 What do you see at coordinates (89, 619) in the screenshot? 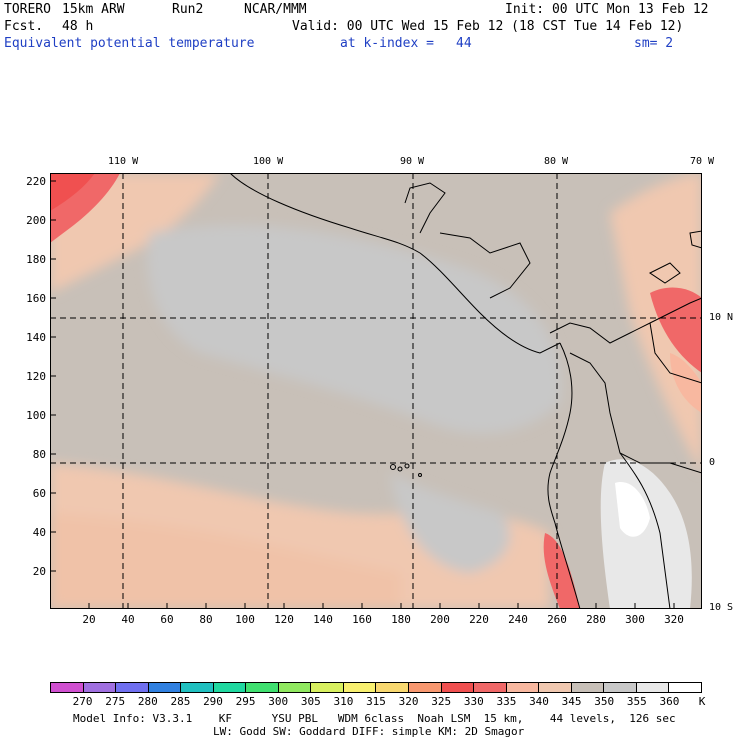
I see `x-tick-label: 20` at bounding box center [89, 619].